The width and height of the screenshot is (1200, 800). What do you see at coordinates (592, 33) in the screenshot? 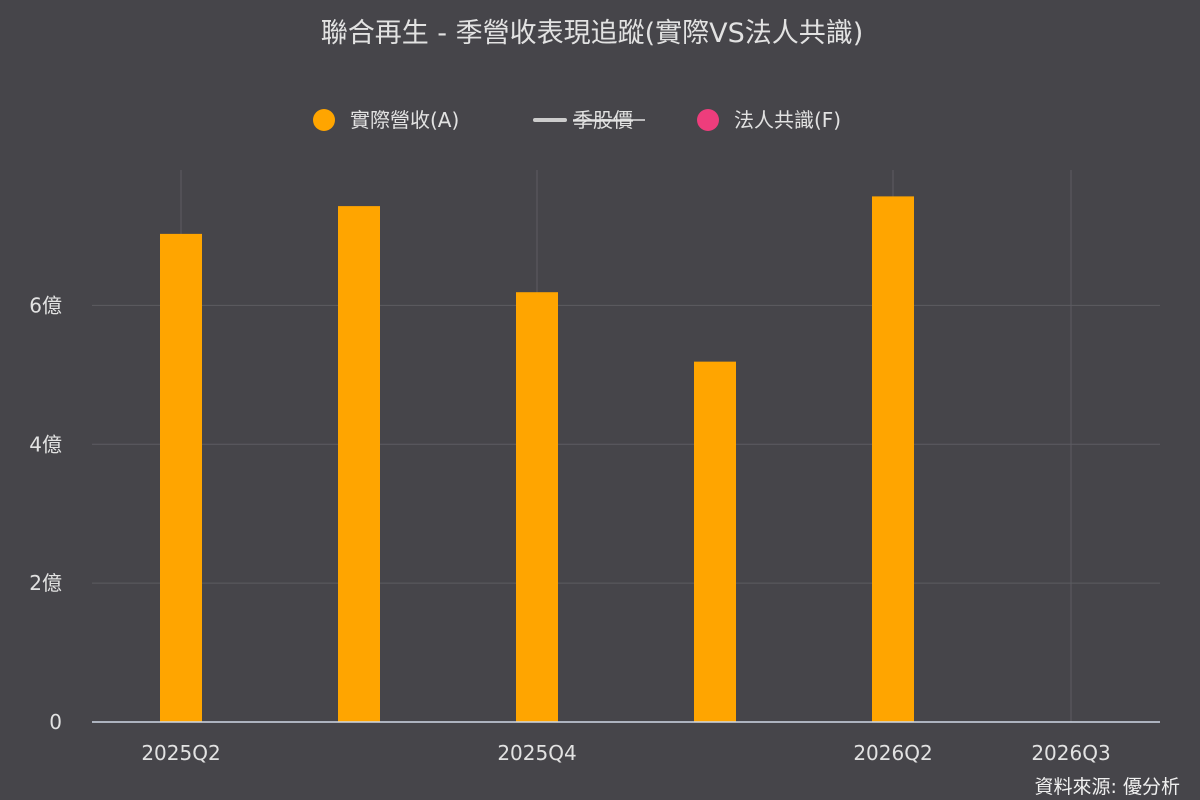
I see `chart-title: 聯合再生 - 季營收表現追蹤(實際VS法人共識)` at bounding box center [592, 33].